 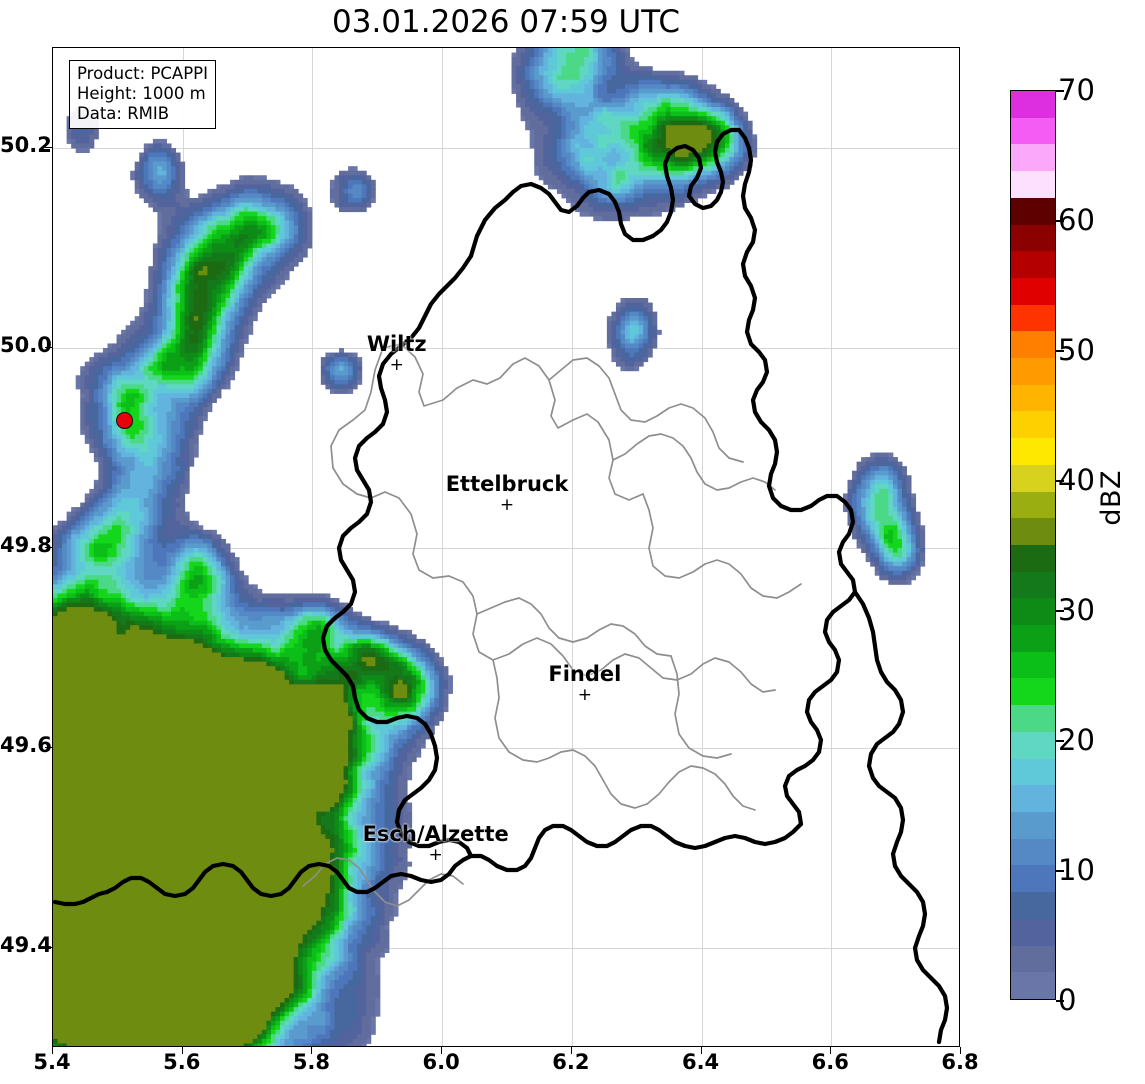 What do you see at coordinates (182, 1062) in the screenshot?
I see `x-axis-tick-label: 5.6` at bounding box center [182, 1062].